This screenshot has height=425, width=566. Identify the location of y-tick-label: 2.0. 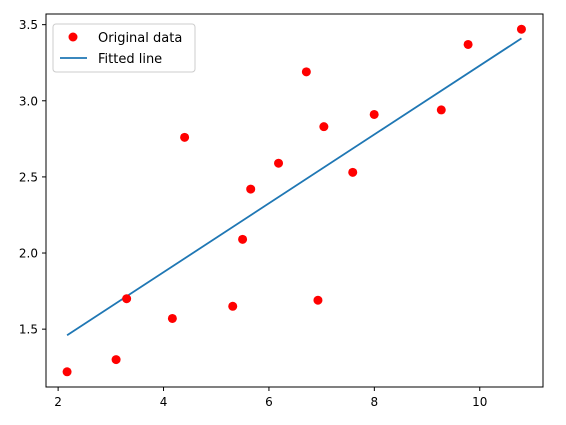
(28, 254).